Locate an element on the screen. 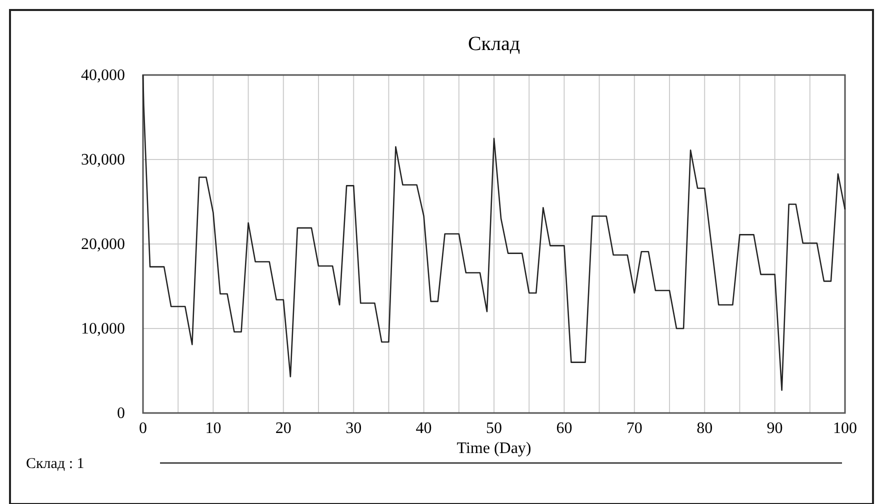 The height and width of the screenshot is (504, 883). chart-title: Склад is located at coordinates (494, 44).